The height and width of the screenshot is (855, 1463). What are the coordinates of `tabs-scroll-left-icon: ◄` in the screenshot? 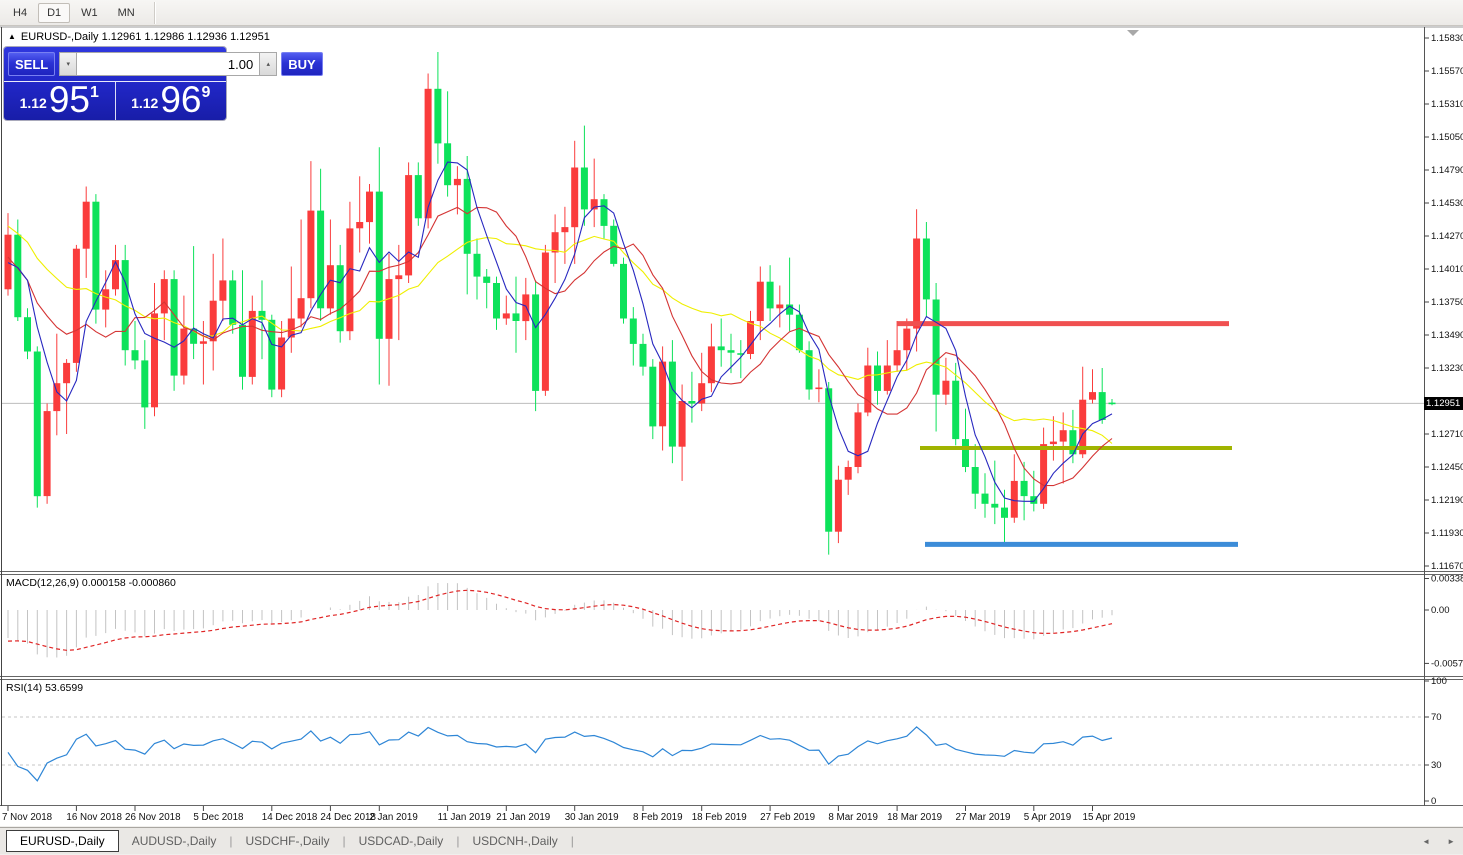 It's located at (1426, 841).